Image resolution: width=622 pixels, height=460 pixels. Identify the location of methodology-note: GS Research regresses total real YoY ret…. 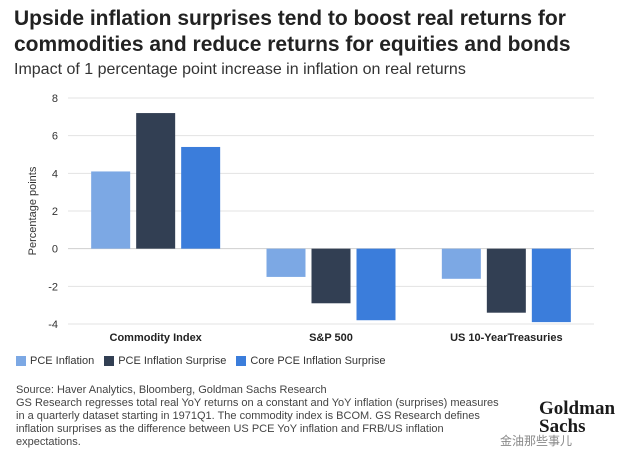
(257, 422).